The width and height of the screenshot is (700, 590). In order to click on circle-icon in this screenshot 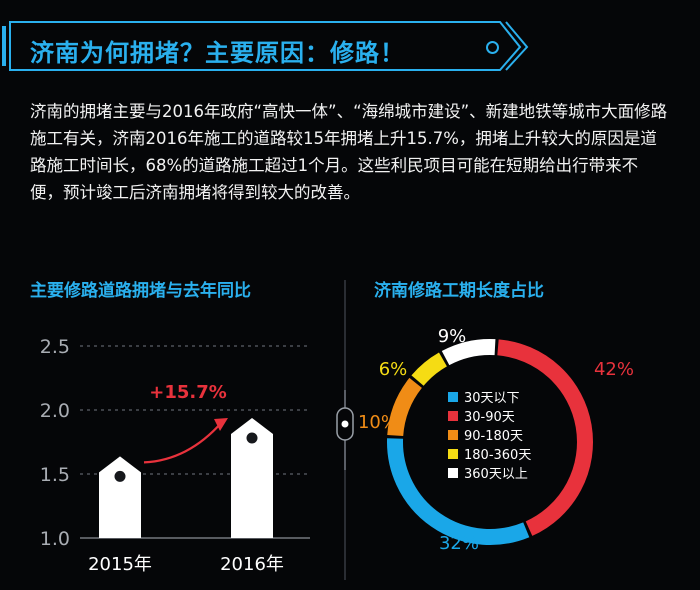, I will do `click(492, 47)`.